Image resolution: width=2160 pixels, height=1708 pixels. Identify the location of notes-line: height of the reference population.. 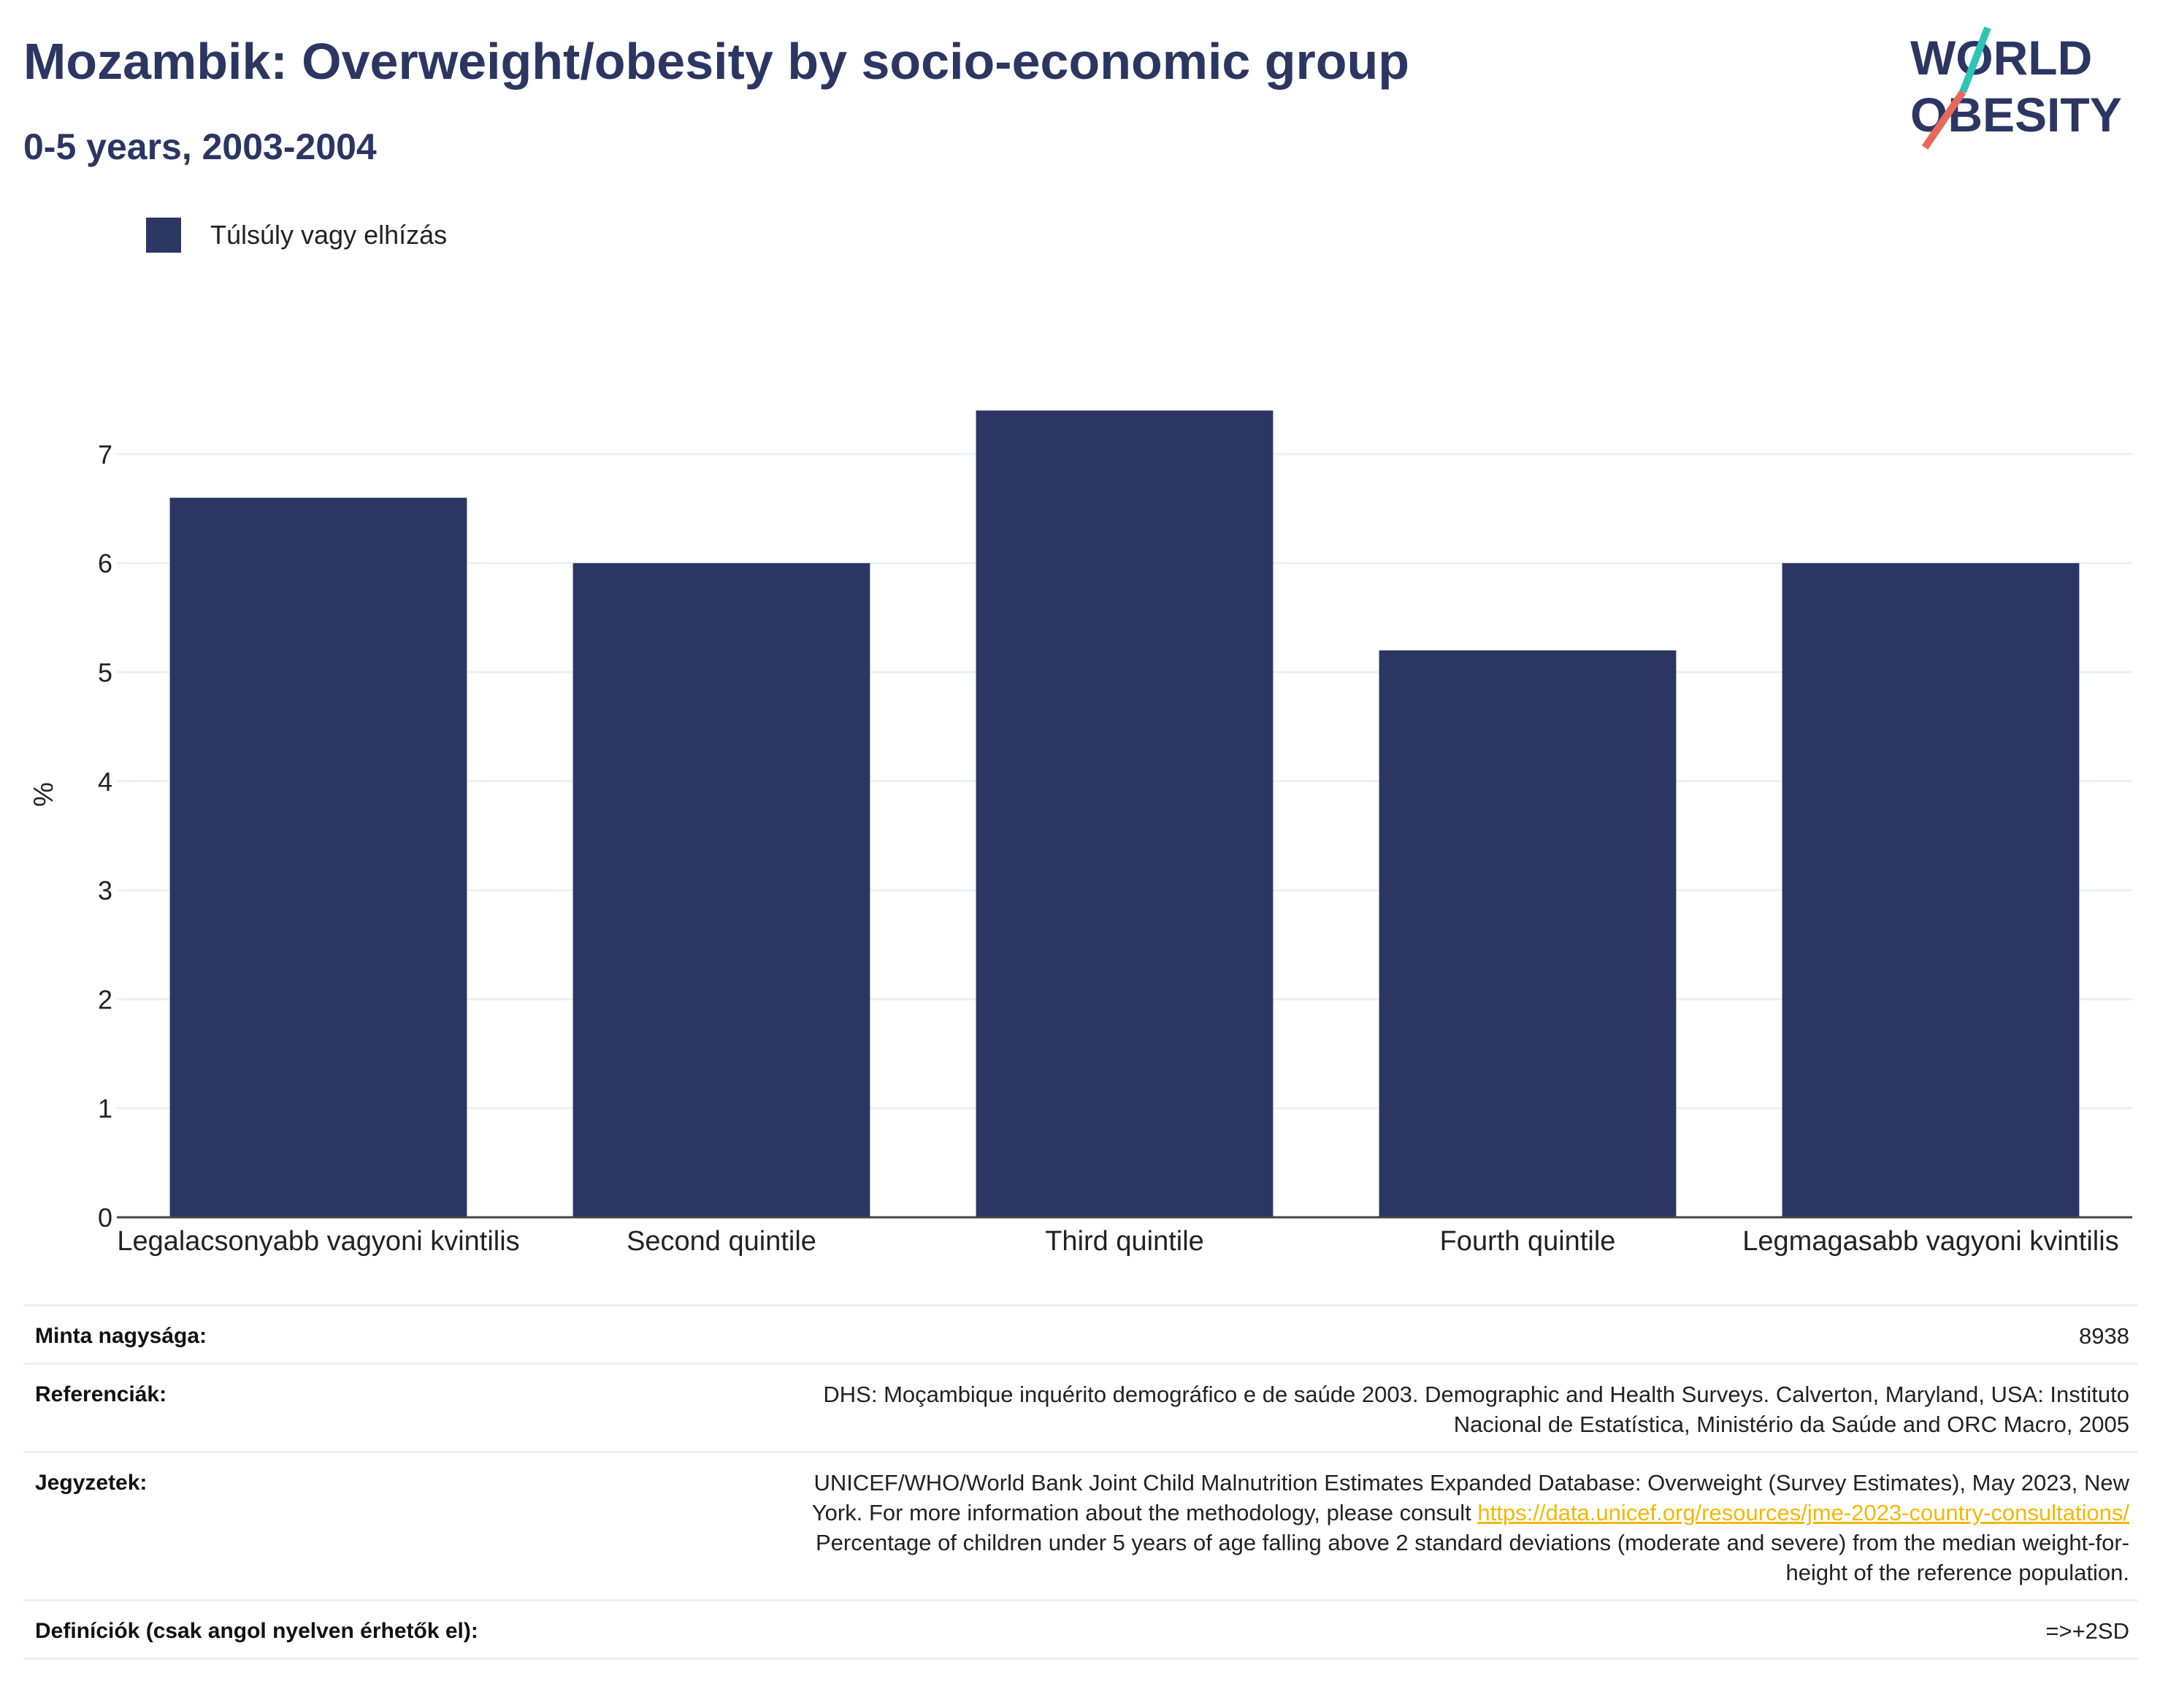
(1957, 1572).